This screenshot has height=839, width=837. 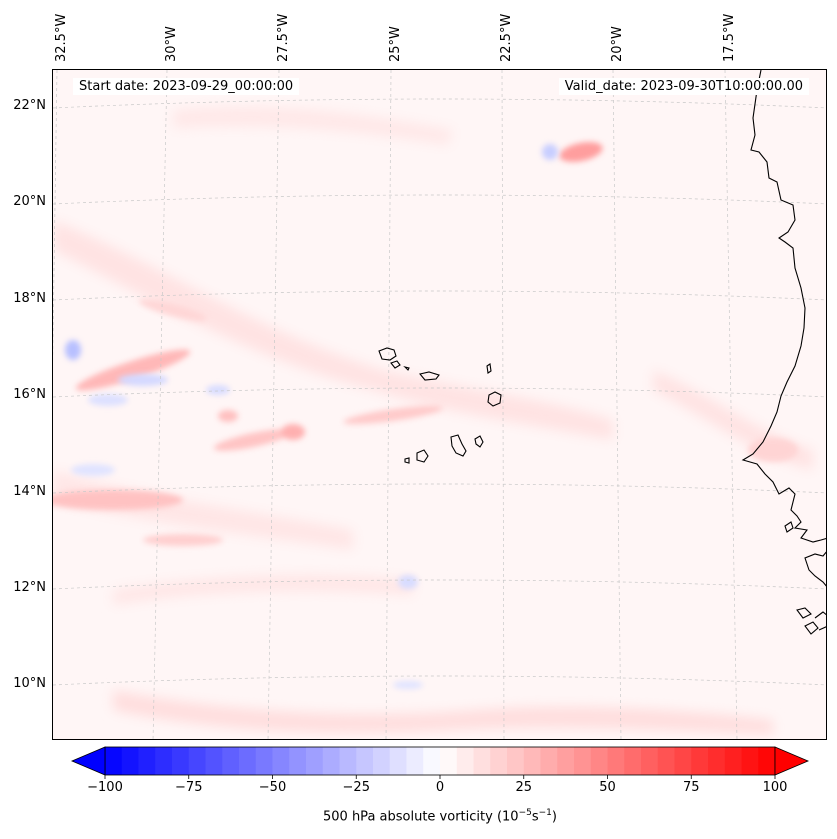 What do you see at coordinates (395, 364) in the screenshot?
I see `island-sao-vicente` at bounding box center [395, 364].